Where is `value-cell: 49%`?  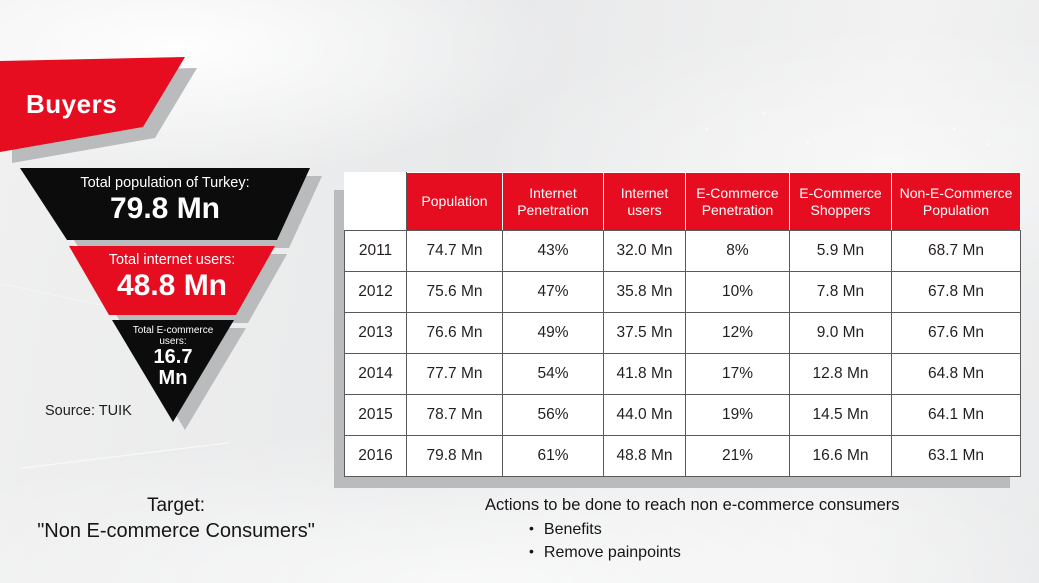 value-cell: 49% is located at coordinates (553, 333).